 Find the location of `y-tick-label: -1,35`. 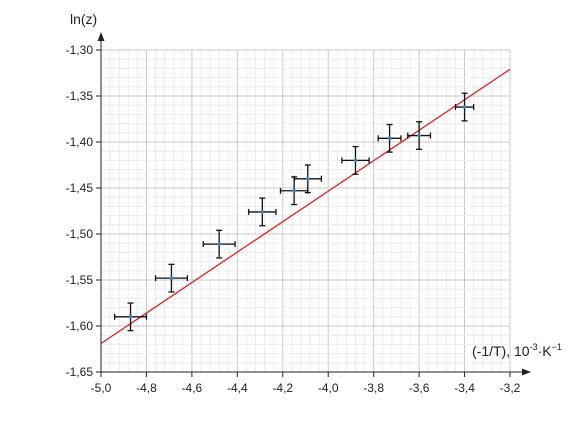

y-tick-label: -1,35 is located at coordinates (80, 96).